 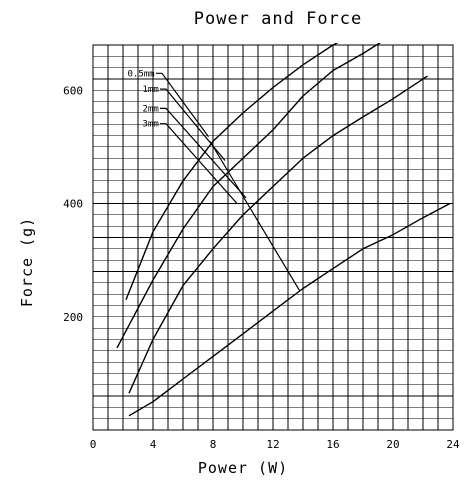 What do you see at coordinates (392, 444) in the screenshot?
I see `x-tick-label: 20` at bounding box center [392, 444].